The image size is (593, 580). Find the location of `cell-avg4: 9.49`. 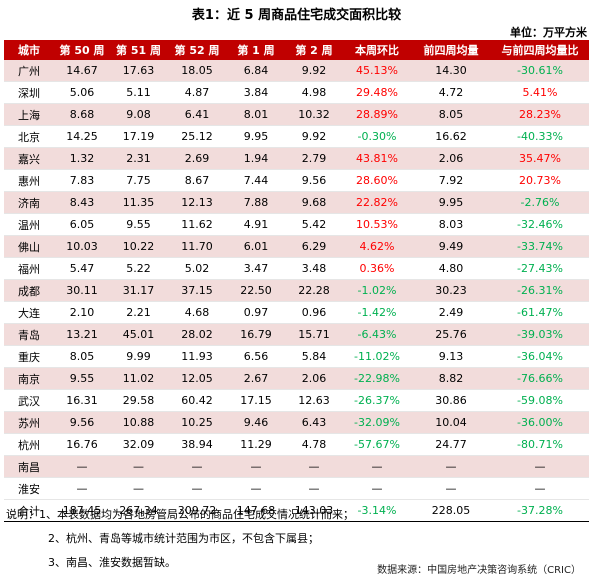

cell-avg4: 9.49 is located at coordinates (451, 246).